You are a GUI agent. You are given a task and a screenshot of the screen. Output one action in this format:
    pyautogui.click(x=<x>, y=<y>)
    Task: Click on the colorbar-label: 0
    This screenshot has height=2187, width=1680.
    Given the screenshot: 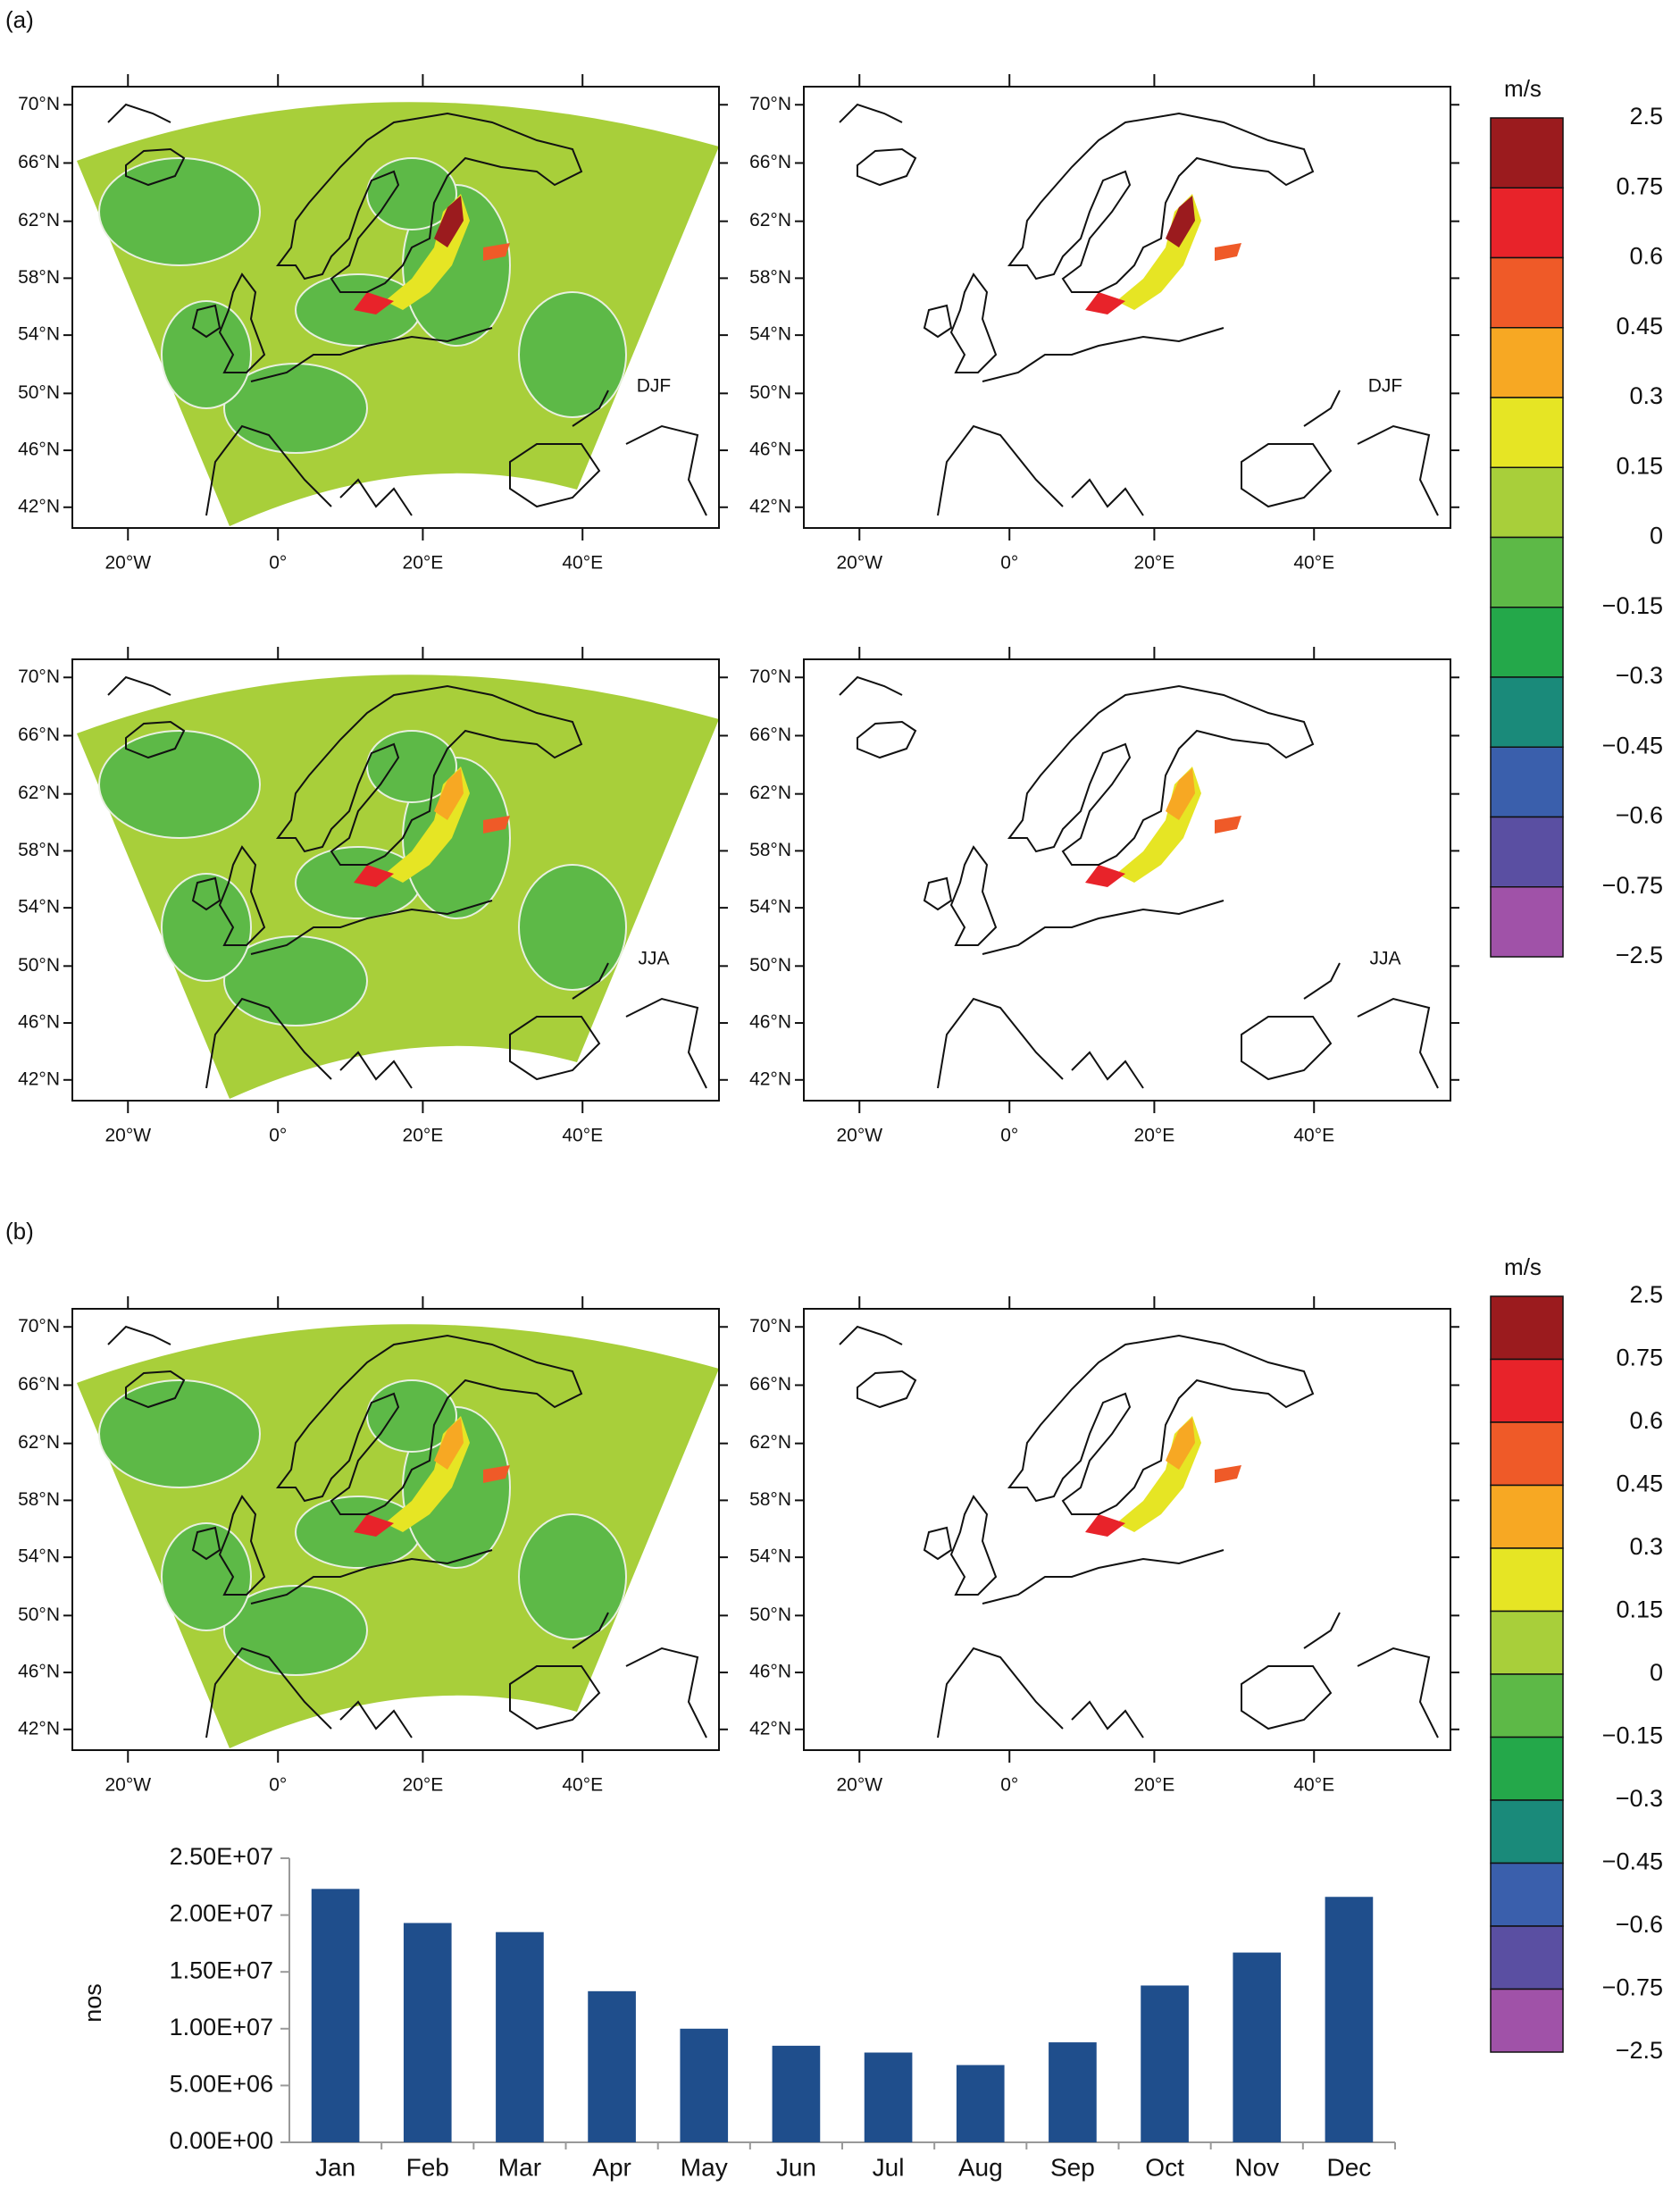 What is the action you would take?
    pyautogui.click(x=1656, y=1673)
    